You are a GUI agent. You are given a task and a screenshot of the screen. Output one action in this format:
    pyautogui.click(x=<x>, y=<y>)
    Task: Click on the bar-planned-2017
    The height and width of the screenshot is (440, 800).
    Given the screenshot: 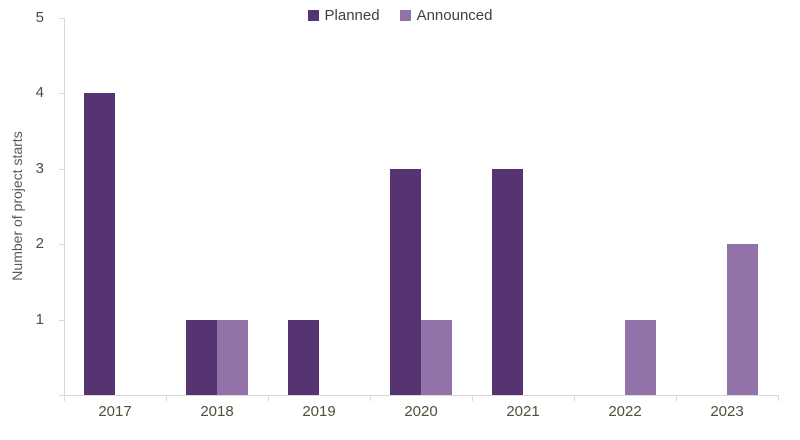 What is the action you would take?
    pyautogui.click(x=99, y=244)
    